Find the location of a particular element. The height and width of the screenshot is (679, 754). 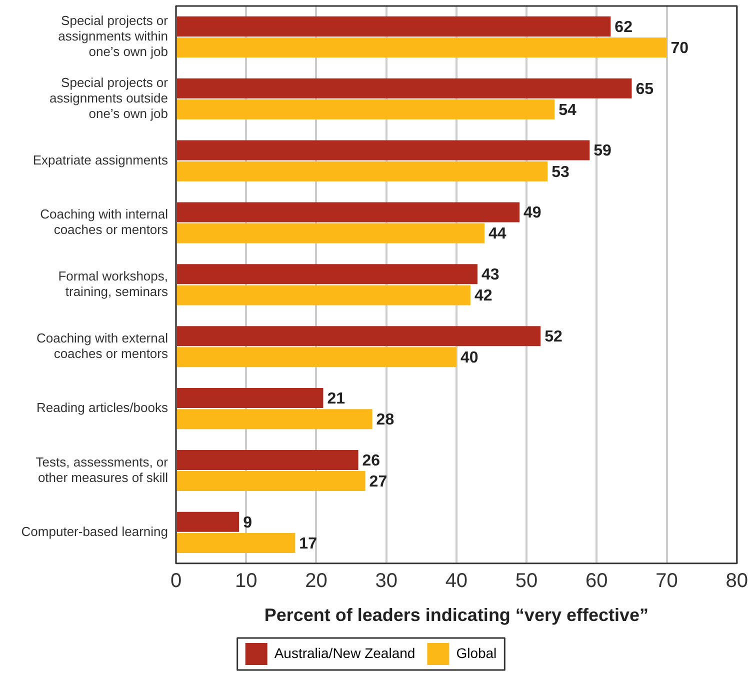

x-tick-label: 50 is located at coordinates (526, 581).